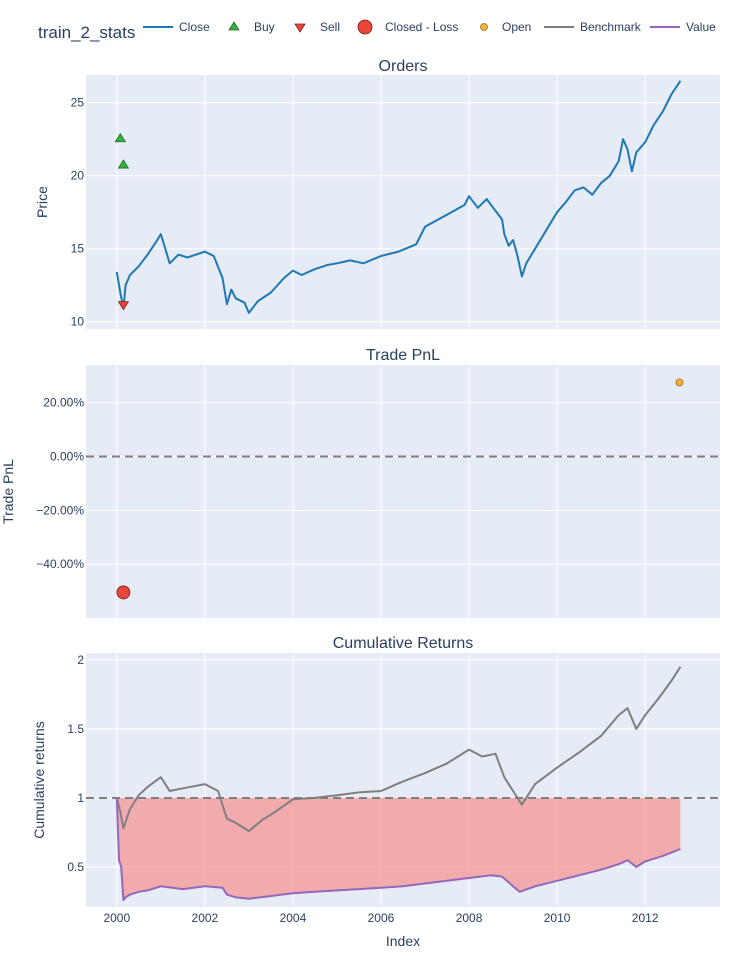 The width and height of the screenshot is (750, 960). I want to click on x-tick-label: 2008, so click(469, 918).